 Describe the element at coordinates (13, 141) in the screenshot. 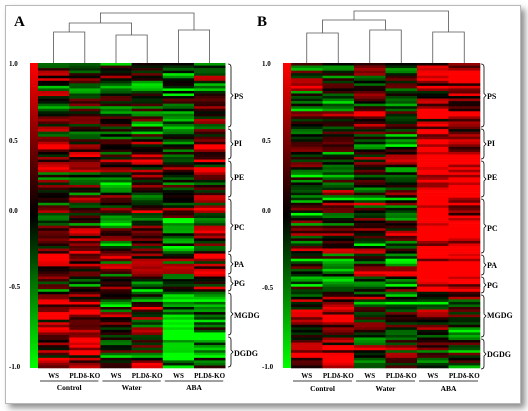

I see `scale-tick-label: 0.5` at that location.